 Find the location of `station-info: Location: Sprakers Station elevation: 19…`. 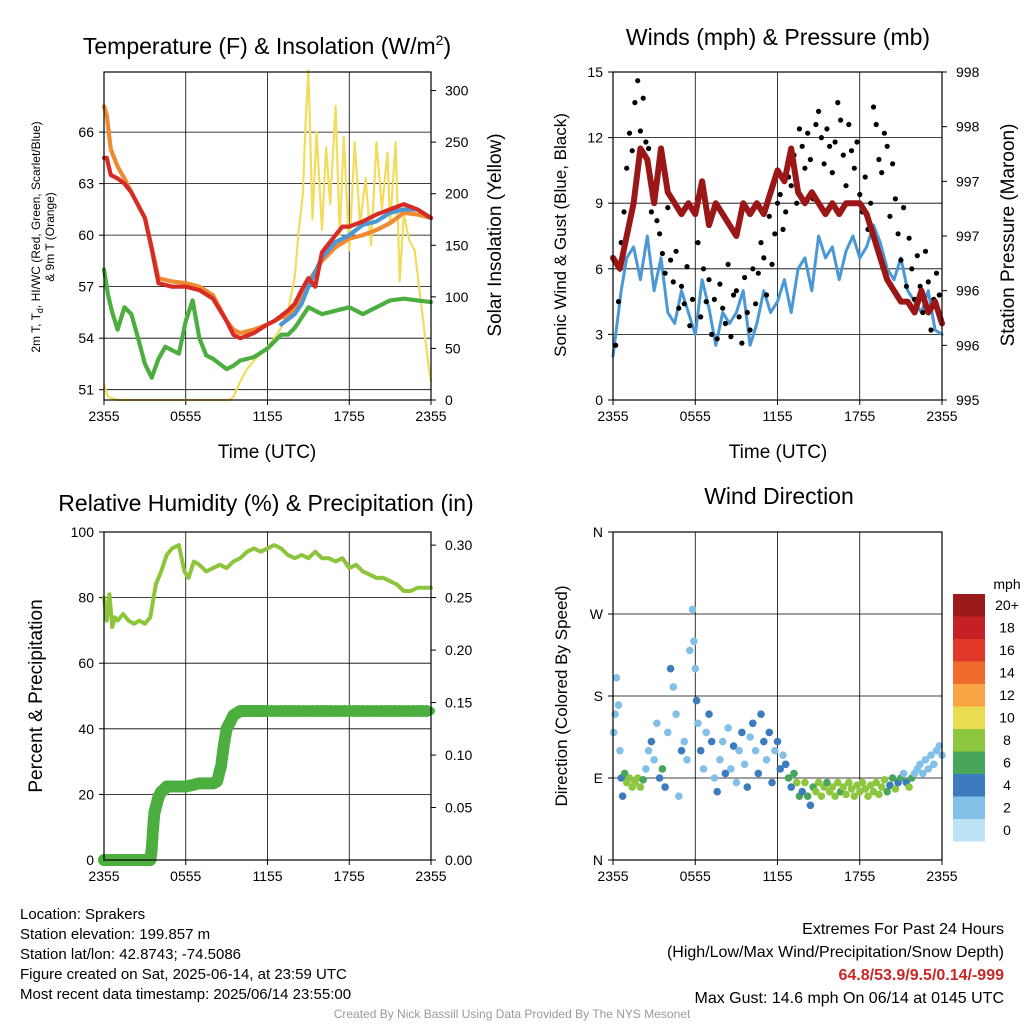

station-info: Location: Sprakers Station elevation: 19… is located at coordinates (185, 955).